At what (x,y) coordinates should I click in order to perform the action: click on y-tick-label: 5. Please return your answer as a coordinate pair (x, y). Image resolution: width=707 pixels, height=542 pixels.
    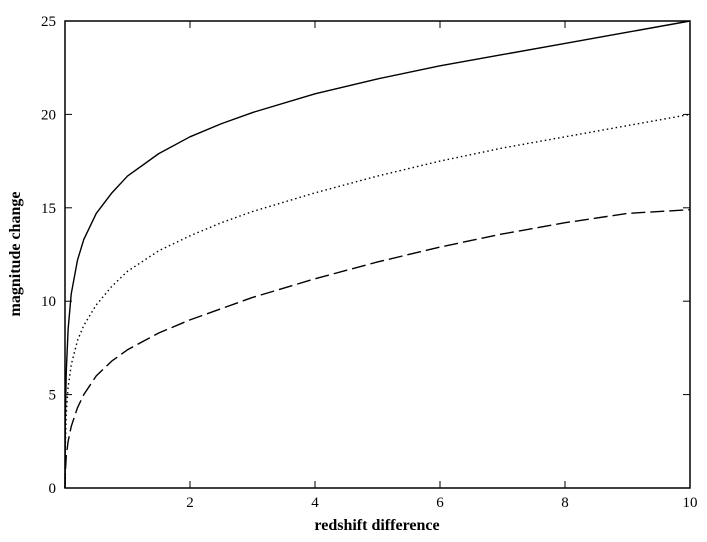
    Looking at the image, I should click on (53, 396).